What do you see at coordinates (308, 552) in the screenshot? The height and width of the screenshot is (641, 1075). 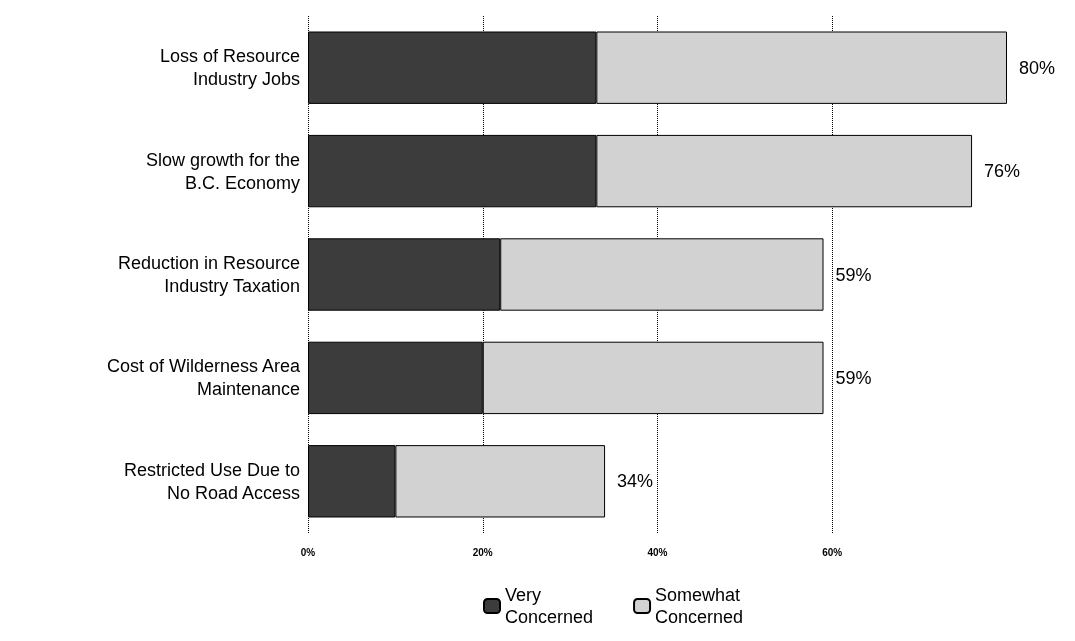 I see `x-tick-label: 0%` at bounding box center [308, 552].